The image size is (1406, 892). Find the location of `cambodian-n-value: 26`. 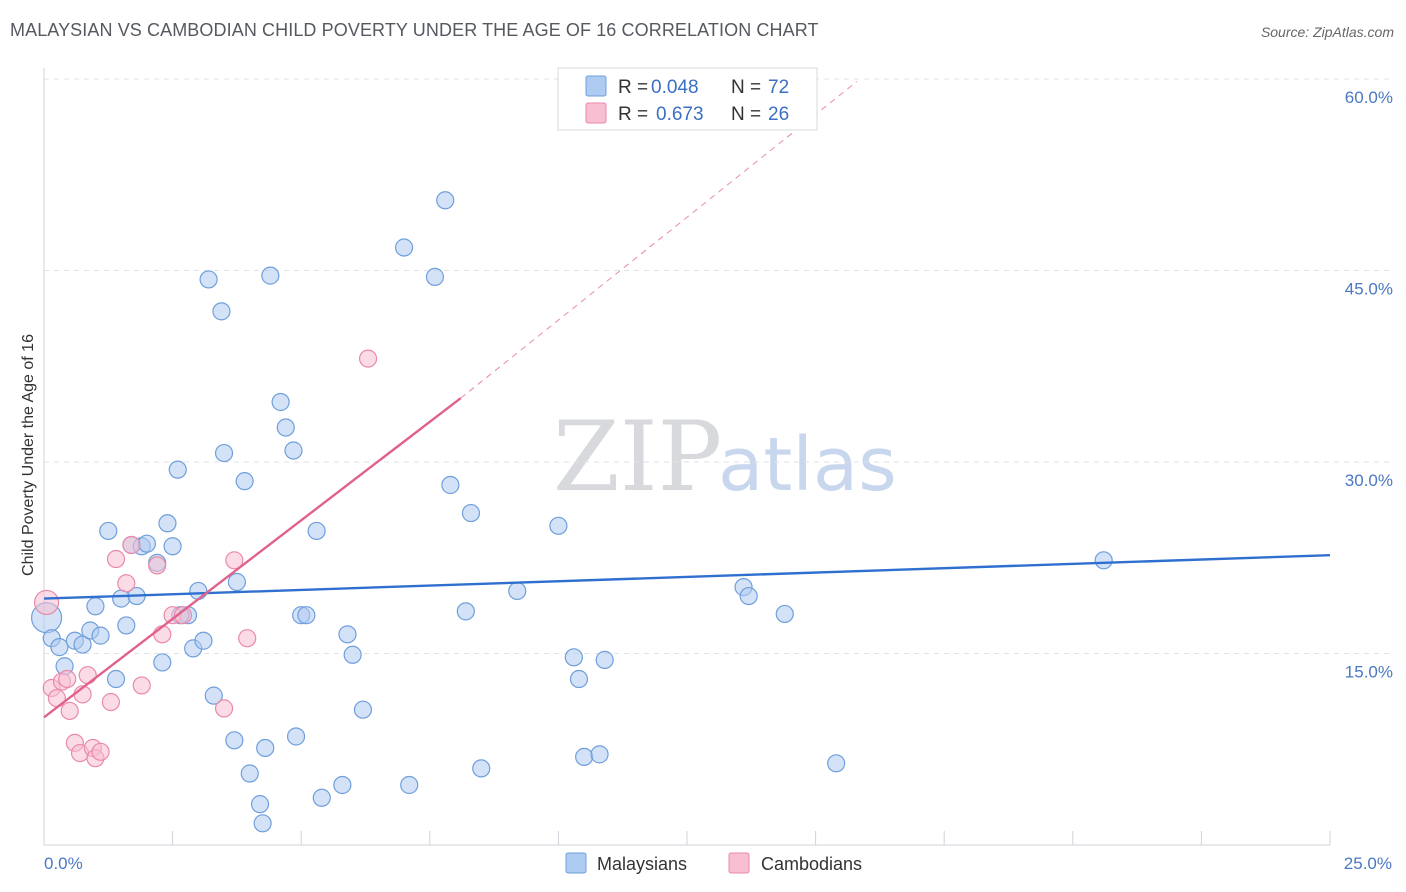

cambodian-n-value: 26 is located at coordinates (778, 114).